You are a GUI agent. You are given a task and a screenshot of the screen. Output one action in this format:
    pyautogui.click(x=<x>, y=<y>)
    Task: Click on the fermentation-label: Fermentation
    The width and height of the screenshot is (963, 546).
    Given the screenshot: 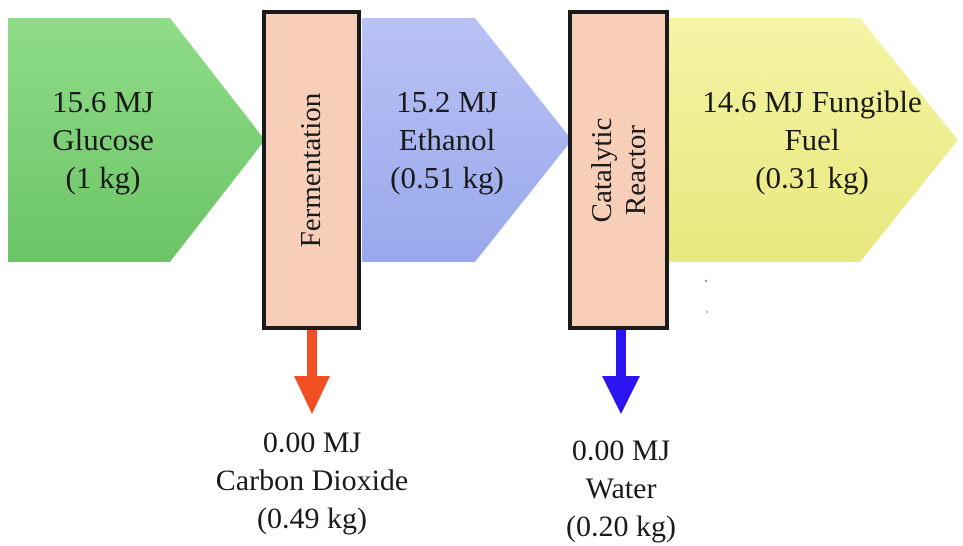 What is the action you would take?
    pyautogui.click(x=311, y=170)
    